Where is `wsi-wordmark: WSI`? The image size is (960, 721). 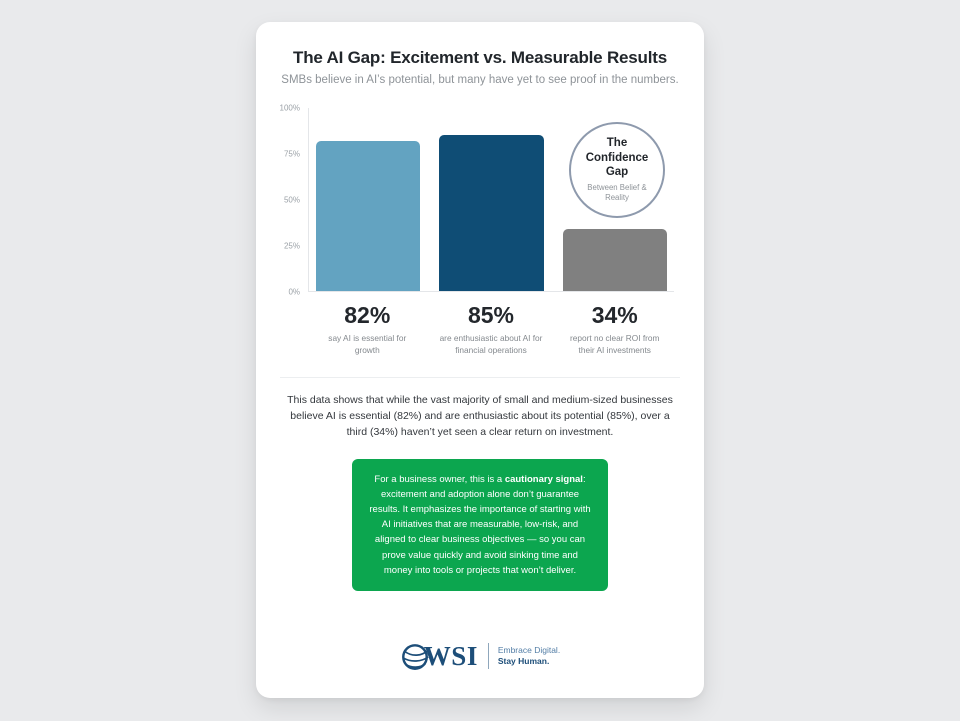 wsi-wordmark: WSI is located at coordinates (450, 655).